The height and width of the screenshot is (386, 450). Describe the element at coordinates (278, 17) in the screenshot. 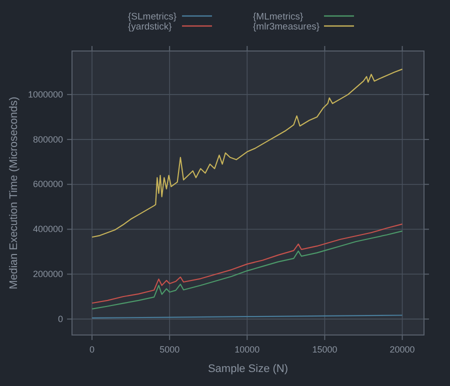

I see `legend-label: {MLmetrics}` at that location.